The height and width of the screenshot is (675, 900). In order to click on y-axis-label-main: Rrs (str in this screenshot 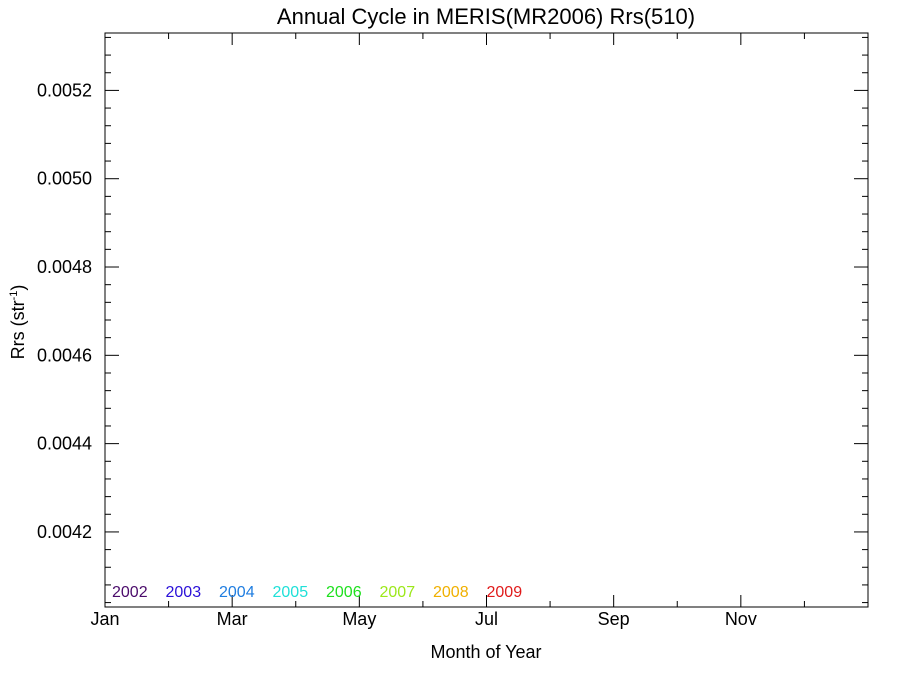, I will do `click(18, 329)`.